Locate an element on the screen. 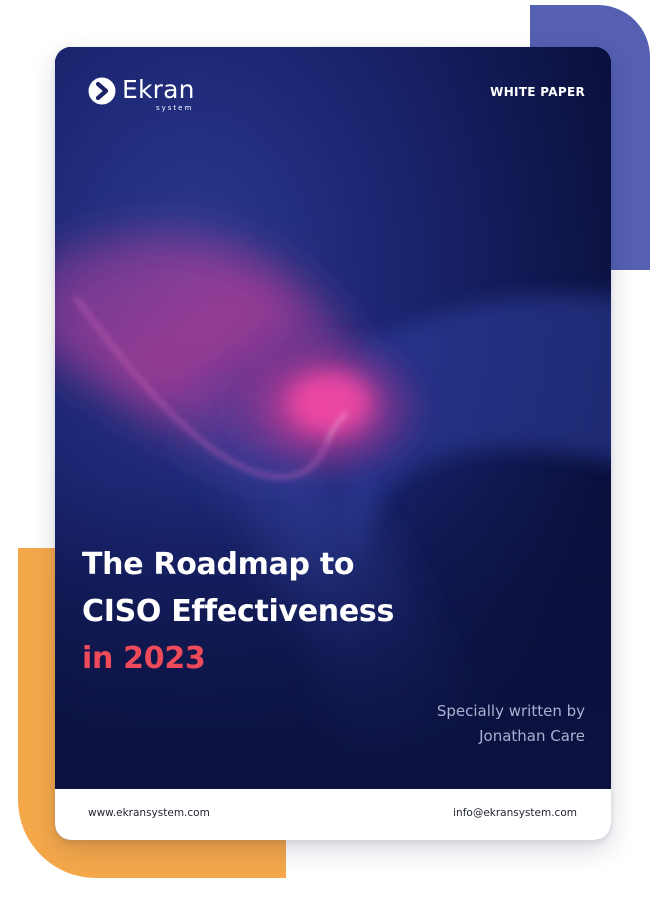  ekran-system-logo: Ekran system is located at coordinates (144, 94).